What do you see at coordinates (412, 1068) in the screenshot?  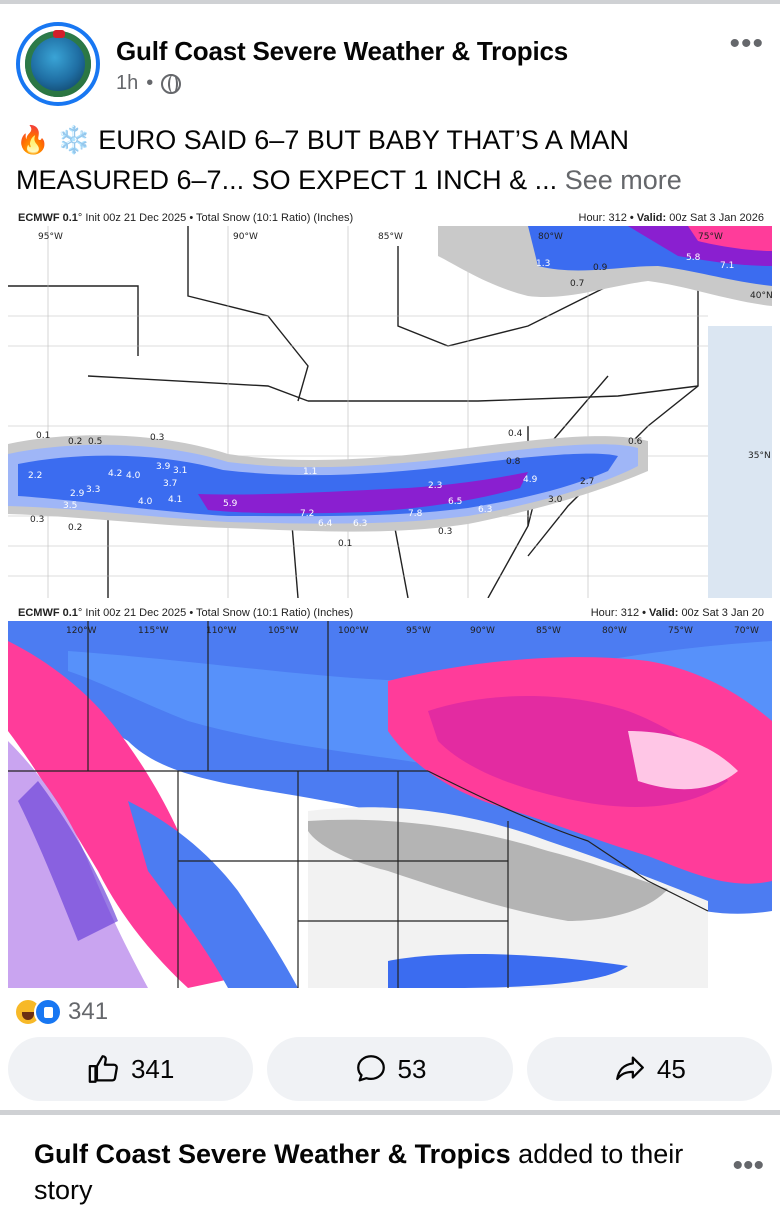 I see `comment-count: 53` at bounding box center [412, 1068].